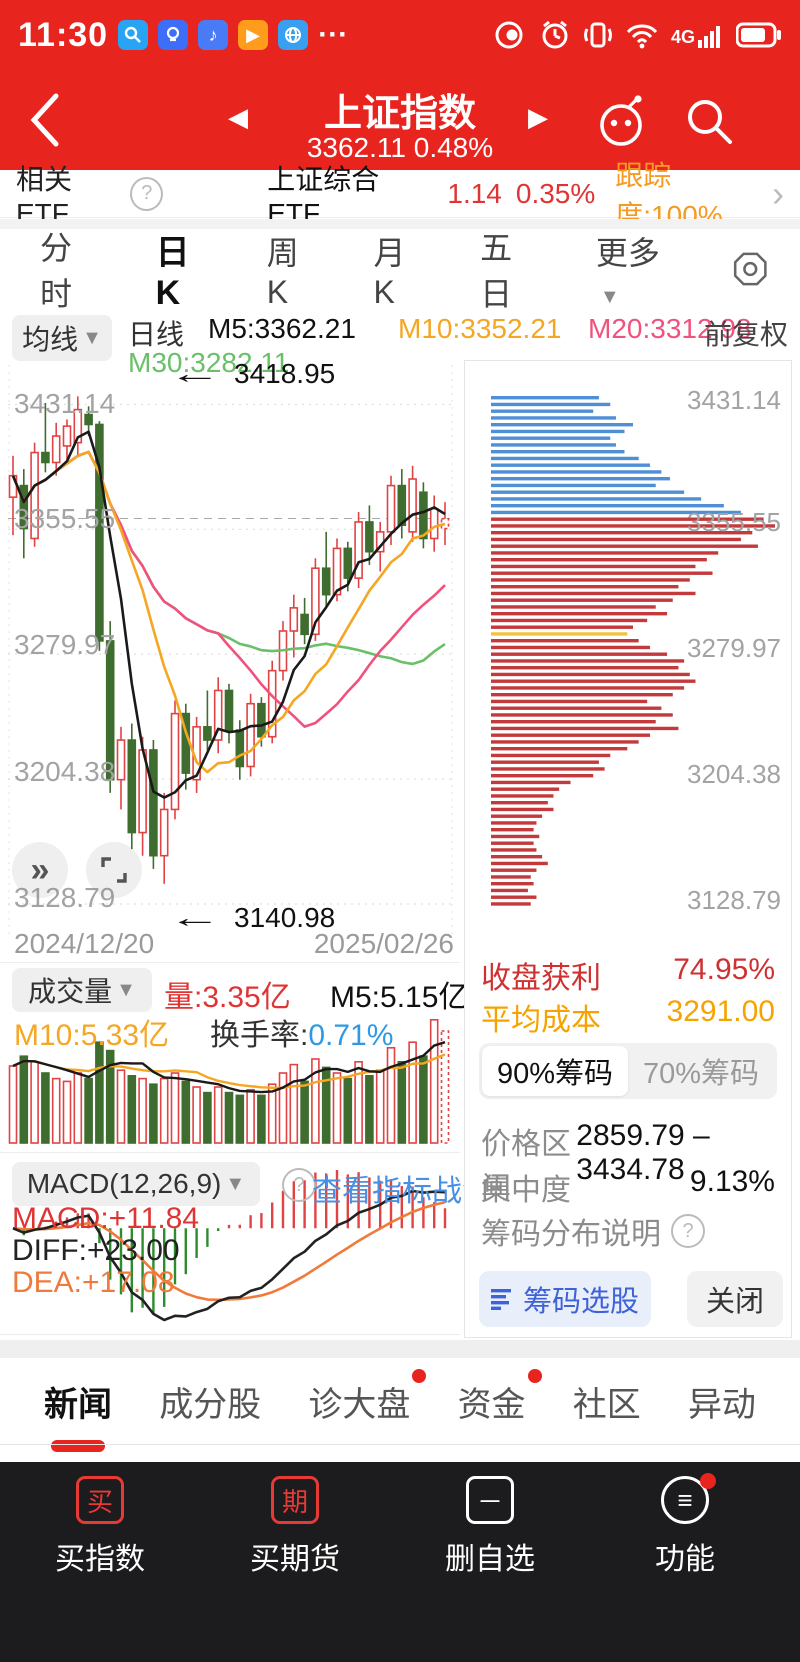 Image resolution: width=800 pixels, height=1662 pixels. I want to click on prev-stock-icon: ◀, so click(238, 117).